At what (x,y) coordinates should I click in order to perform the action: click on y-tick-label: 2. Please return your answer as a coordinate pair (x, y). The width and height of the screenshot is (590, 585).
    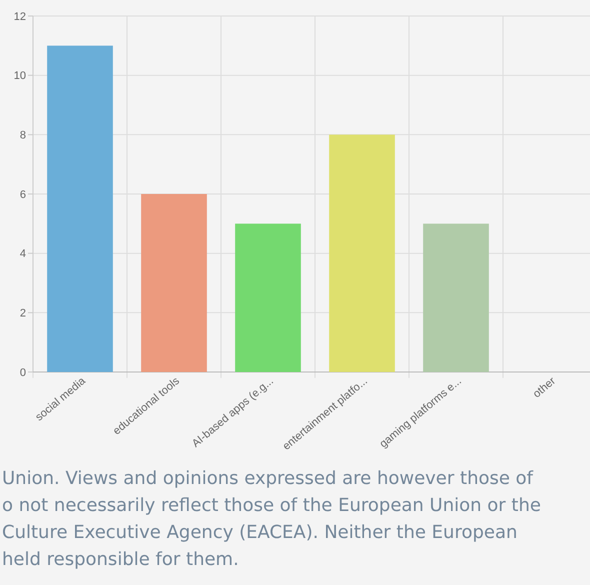
    Looking at the image, I should click on (23, 314).